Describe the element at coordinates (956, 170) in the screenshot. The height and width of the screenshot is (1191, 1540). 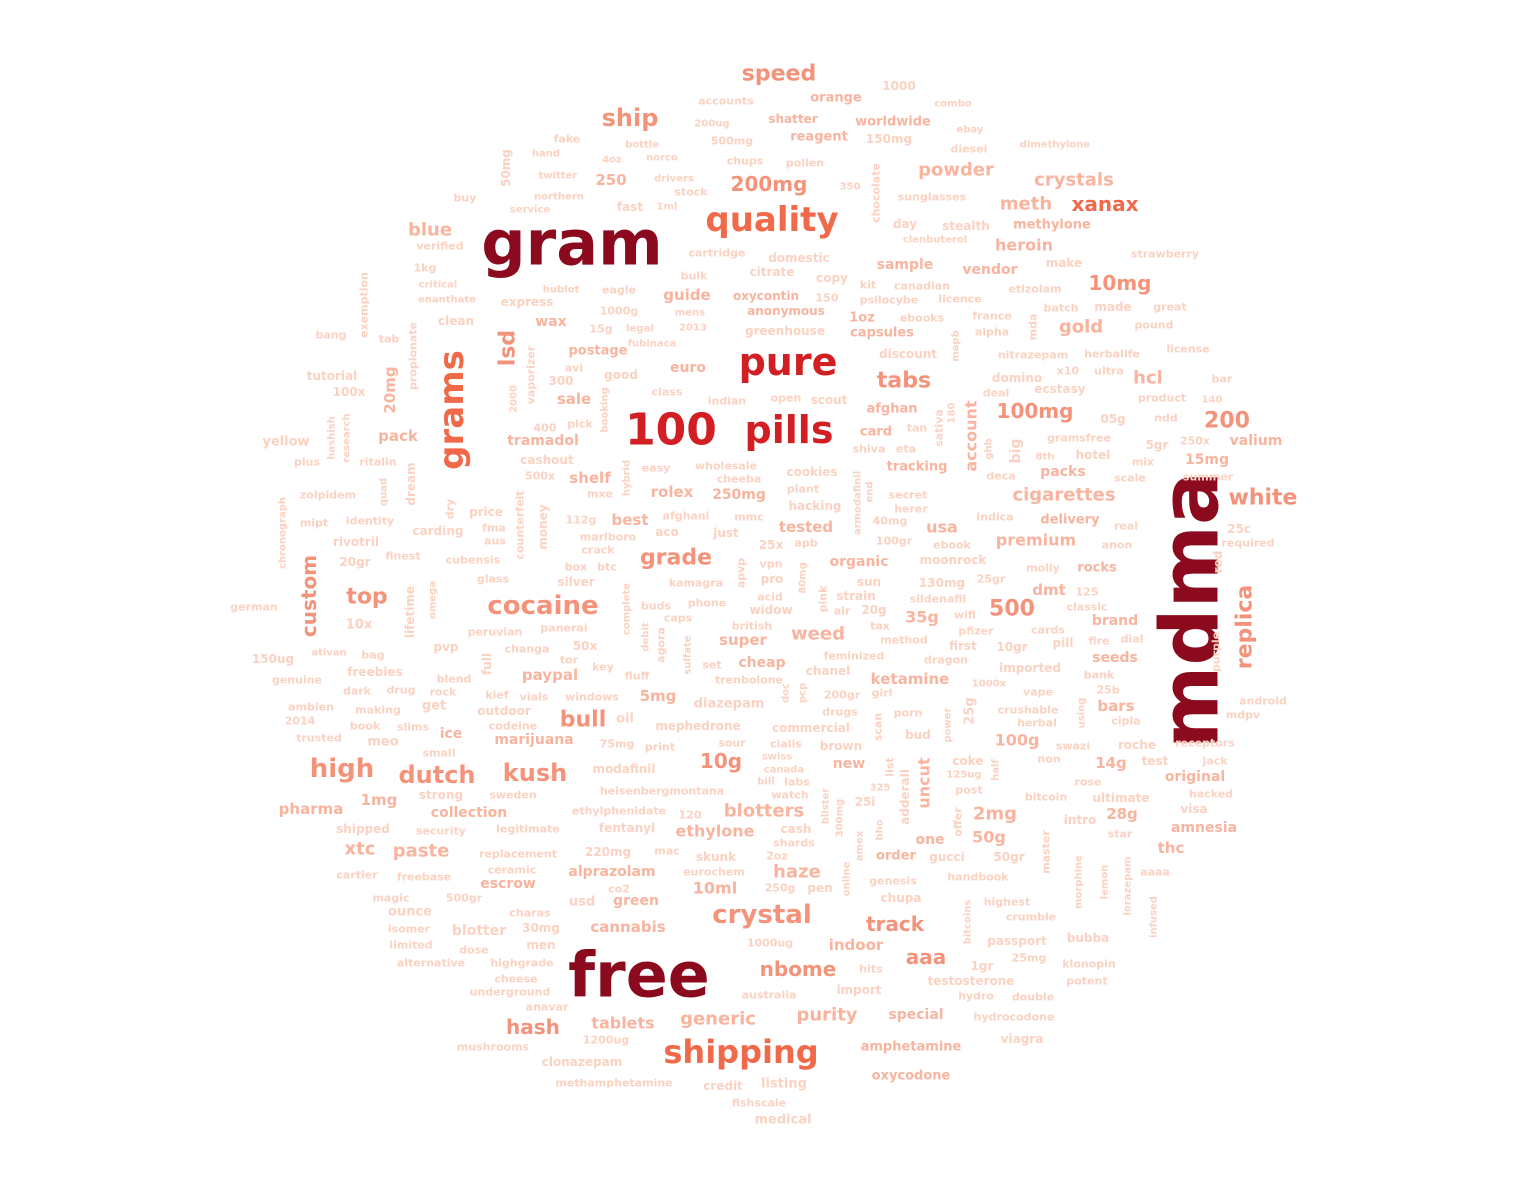
I see `cloud-word: powder` at that location.